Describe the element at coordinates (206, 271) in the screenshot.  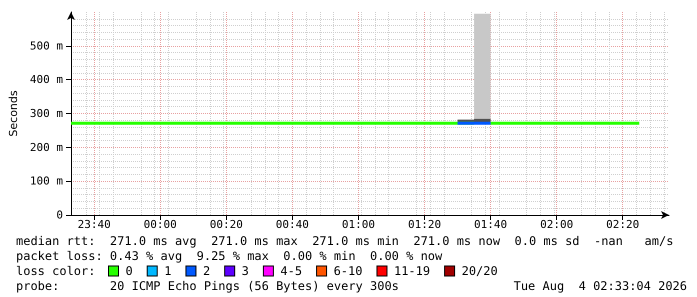
I see `legend-label: 2` at that location.